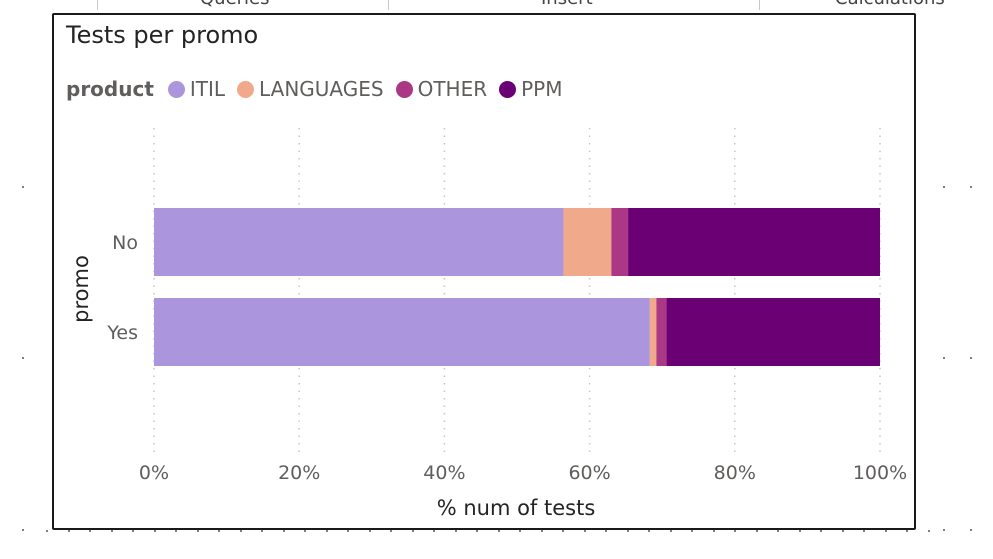 This screenshot has width=993, height=559. Describe the element at coordinates (653, 332) in the screenshot. I see `bar-segment-languages-yes` at that location.